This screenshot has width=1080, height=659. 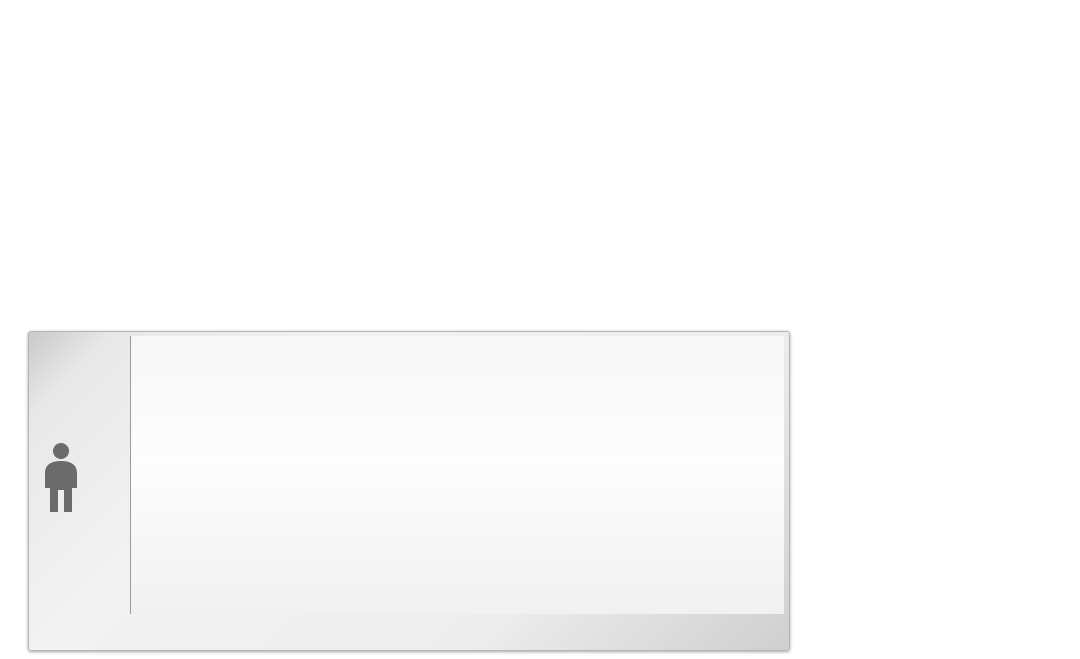 I want to click on page-headline, so click(x=540, y=3).